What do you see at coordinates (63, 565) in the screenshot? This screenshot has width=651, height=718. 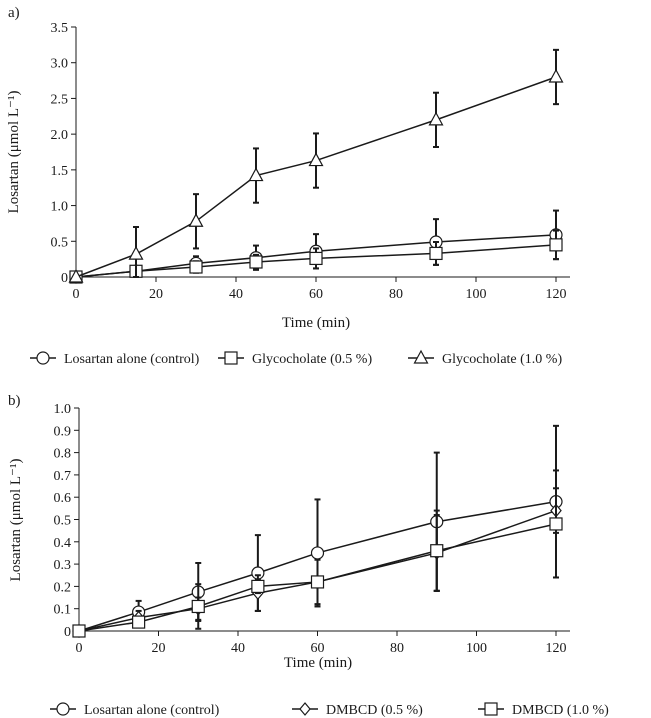 I see `y-tick-label: 0.3` at bounding box center [63, 565].